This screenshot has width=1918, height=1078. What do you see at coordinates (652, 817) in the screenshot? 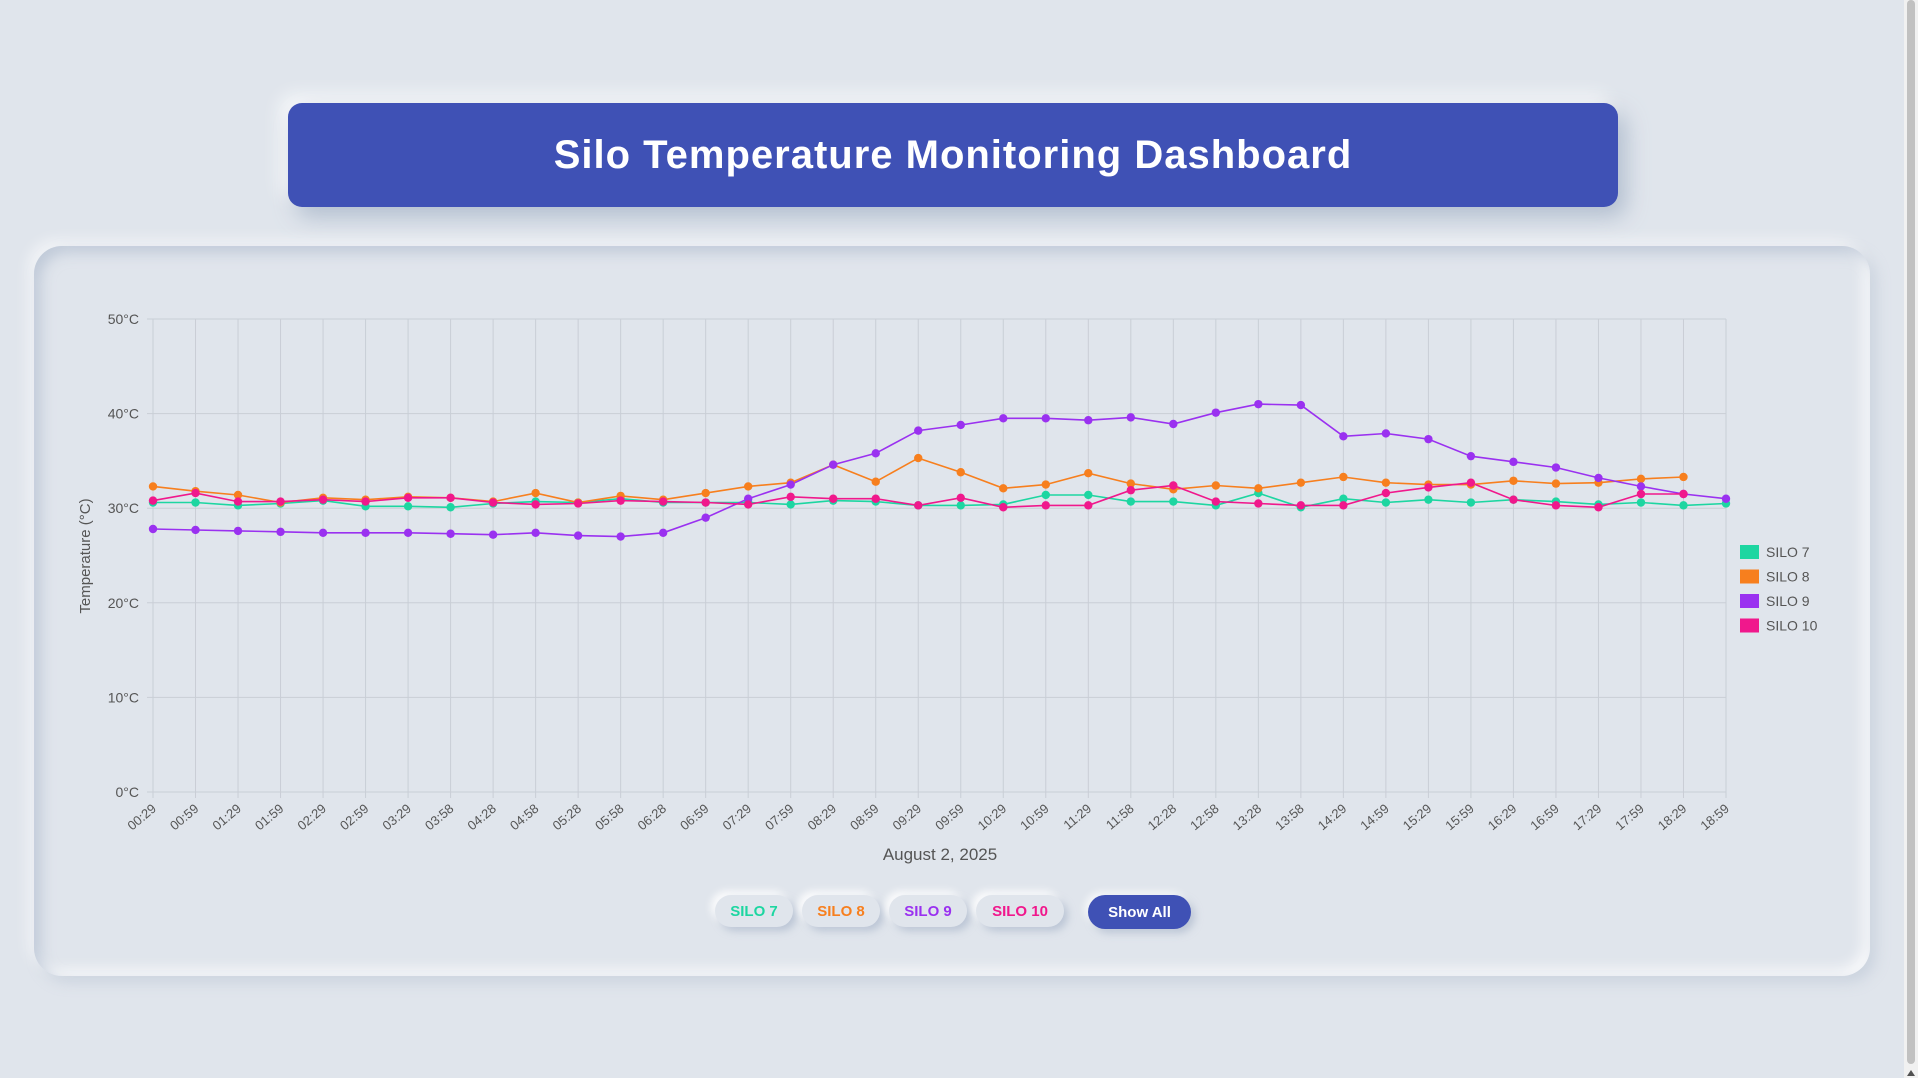
I see `x-tick-label: 06:28` at bounding box center [652, 817].